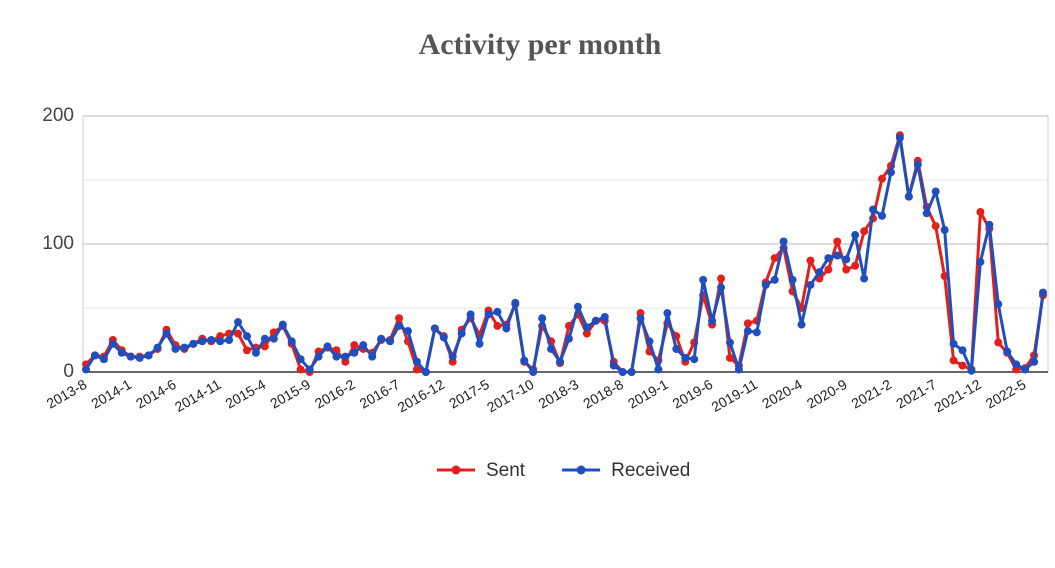  What do you see at coordinates (198, 395) in the screenshot?
I see `x-tick-label: 2014-11` at bounding box center [198, 395].